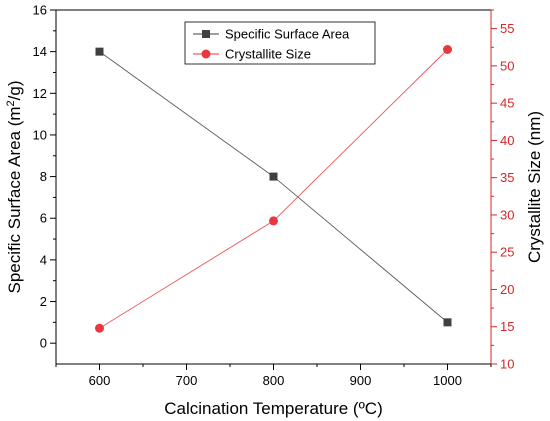 The image size is (550, 421). Describe the element at coordinates (534, 187) in the screenshot. I see `y-axis-right-title: Crystallite Size (nm)` at that location.